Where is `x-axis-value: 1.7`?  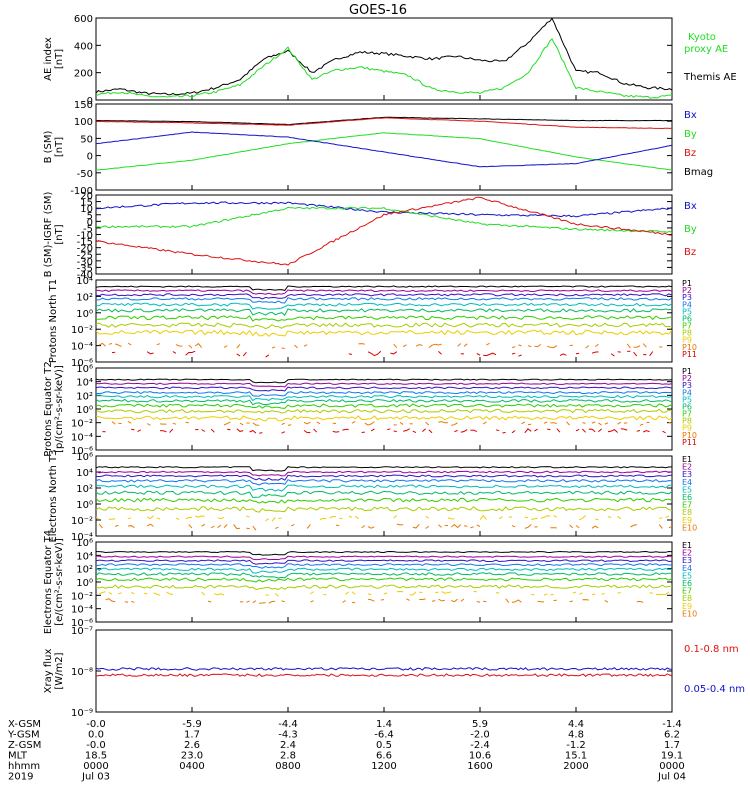 x-axis-value: 1.7 is located at coordinates (672, 745).